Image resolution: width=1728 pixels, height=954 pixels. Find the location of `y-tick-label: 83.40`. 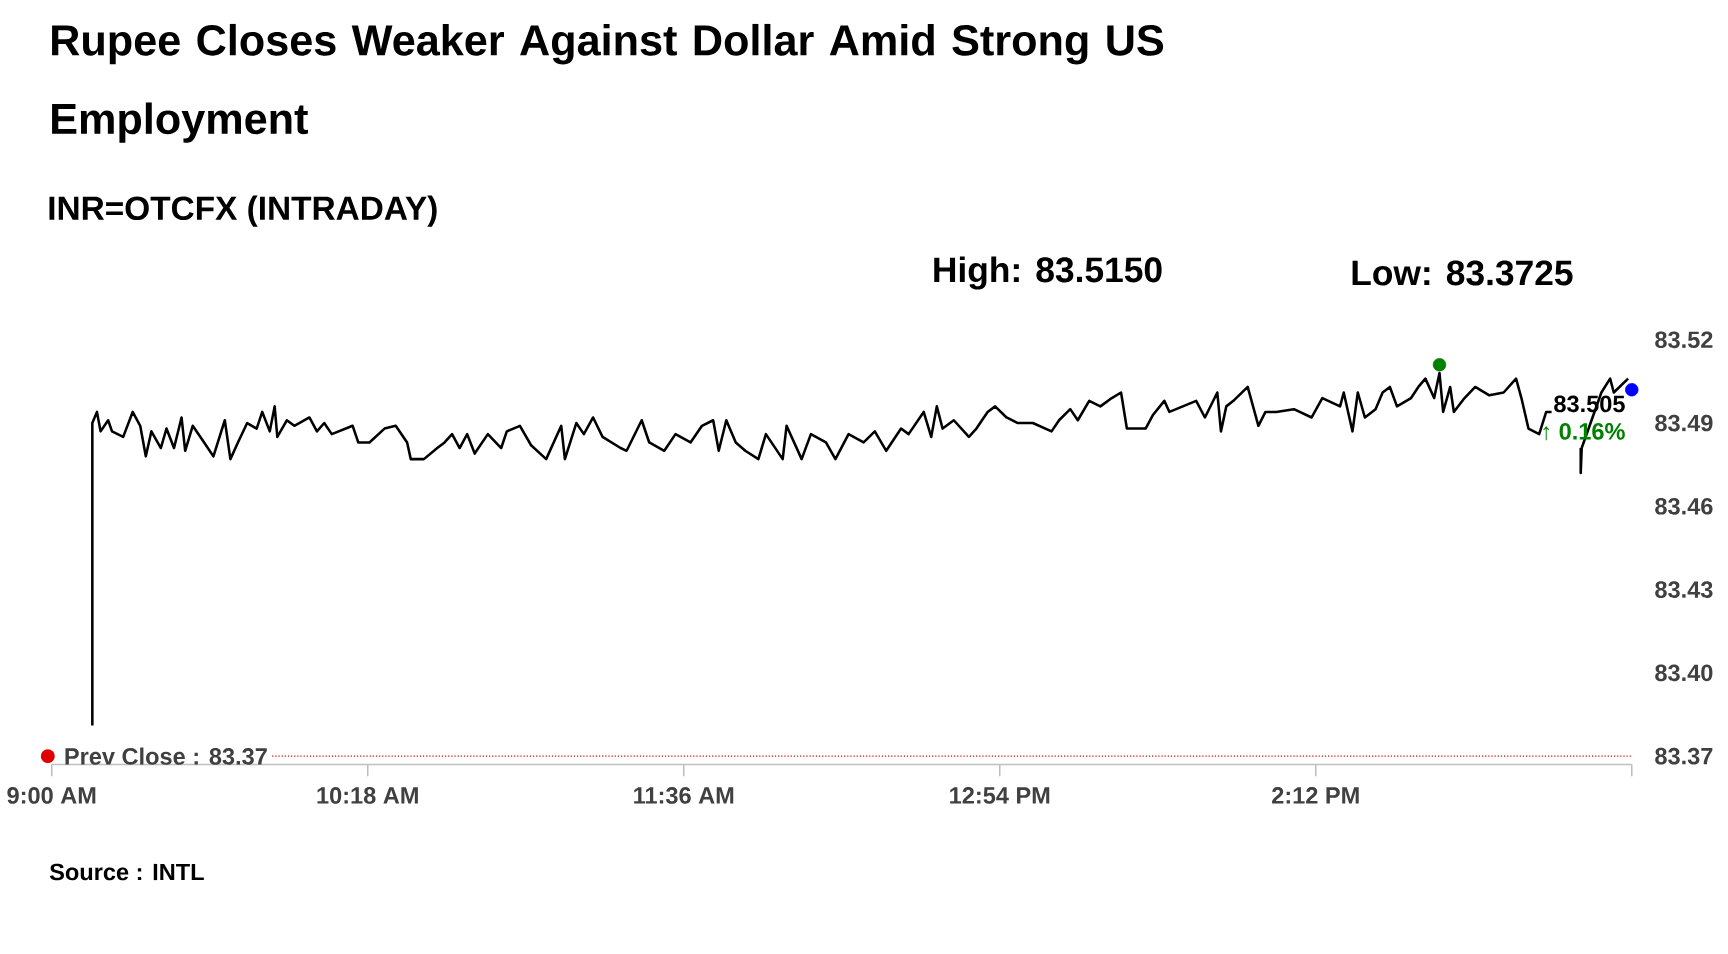

y-tick-label: 83.40 is located at coordinates (1684, 672).